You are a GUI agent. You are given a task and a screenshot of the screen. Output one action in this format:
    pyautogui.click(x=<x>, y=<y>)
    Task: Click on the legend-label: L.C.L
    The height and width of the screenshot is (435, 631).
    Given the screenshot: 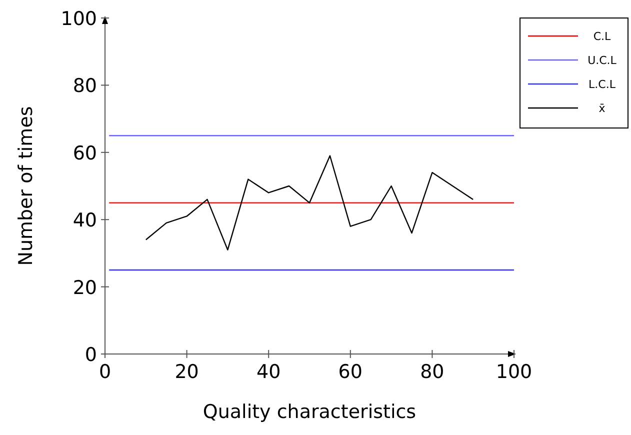 What is the action you would take?
    pyautogui.click(x=602, y=84)
    